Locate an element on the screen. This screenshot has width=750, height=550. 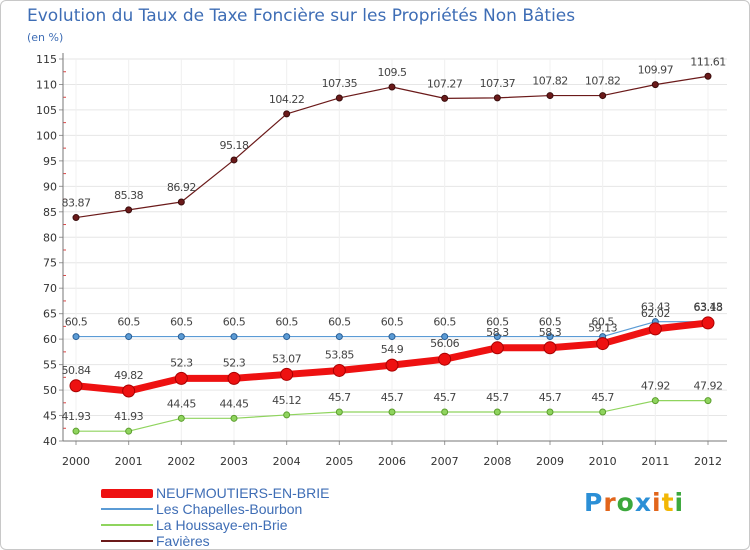
x-tick-label: 2010 is located at coordinates (603, 461).